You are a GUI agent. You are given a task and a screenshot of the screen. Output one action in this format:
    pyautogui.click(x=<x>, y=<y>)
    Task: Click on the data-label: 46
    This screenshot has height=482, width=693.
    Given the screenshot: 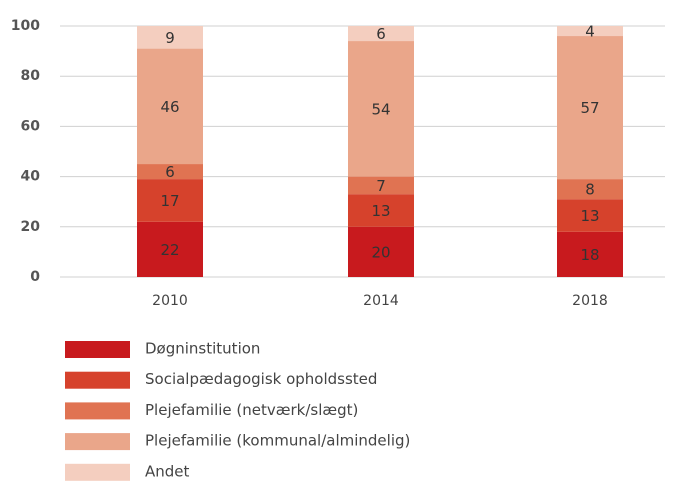 What is the action you would take?
    pyautogui.click(x=169, y=107)
    